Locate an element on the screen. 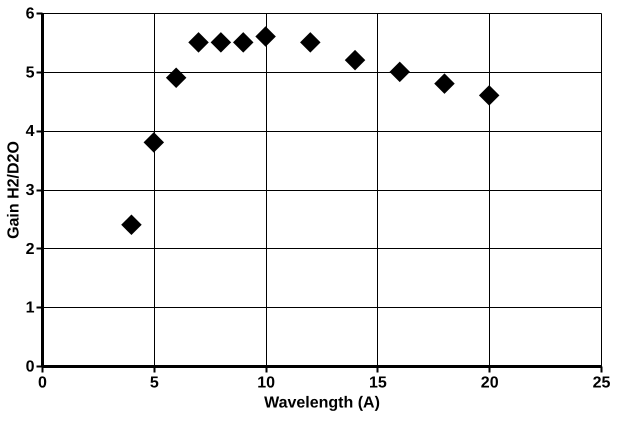  y-tick-label: 0 is located at coordinates (30, 367).